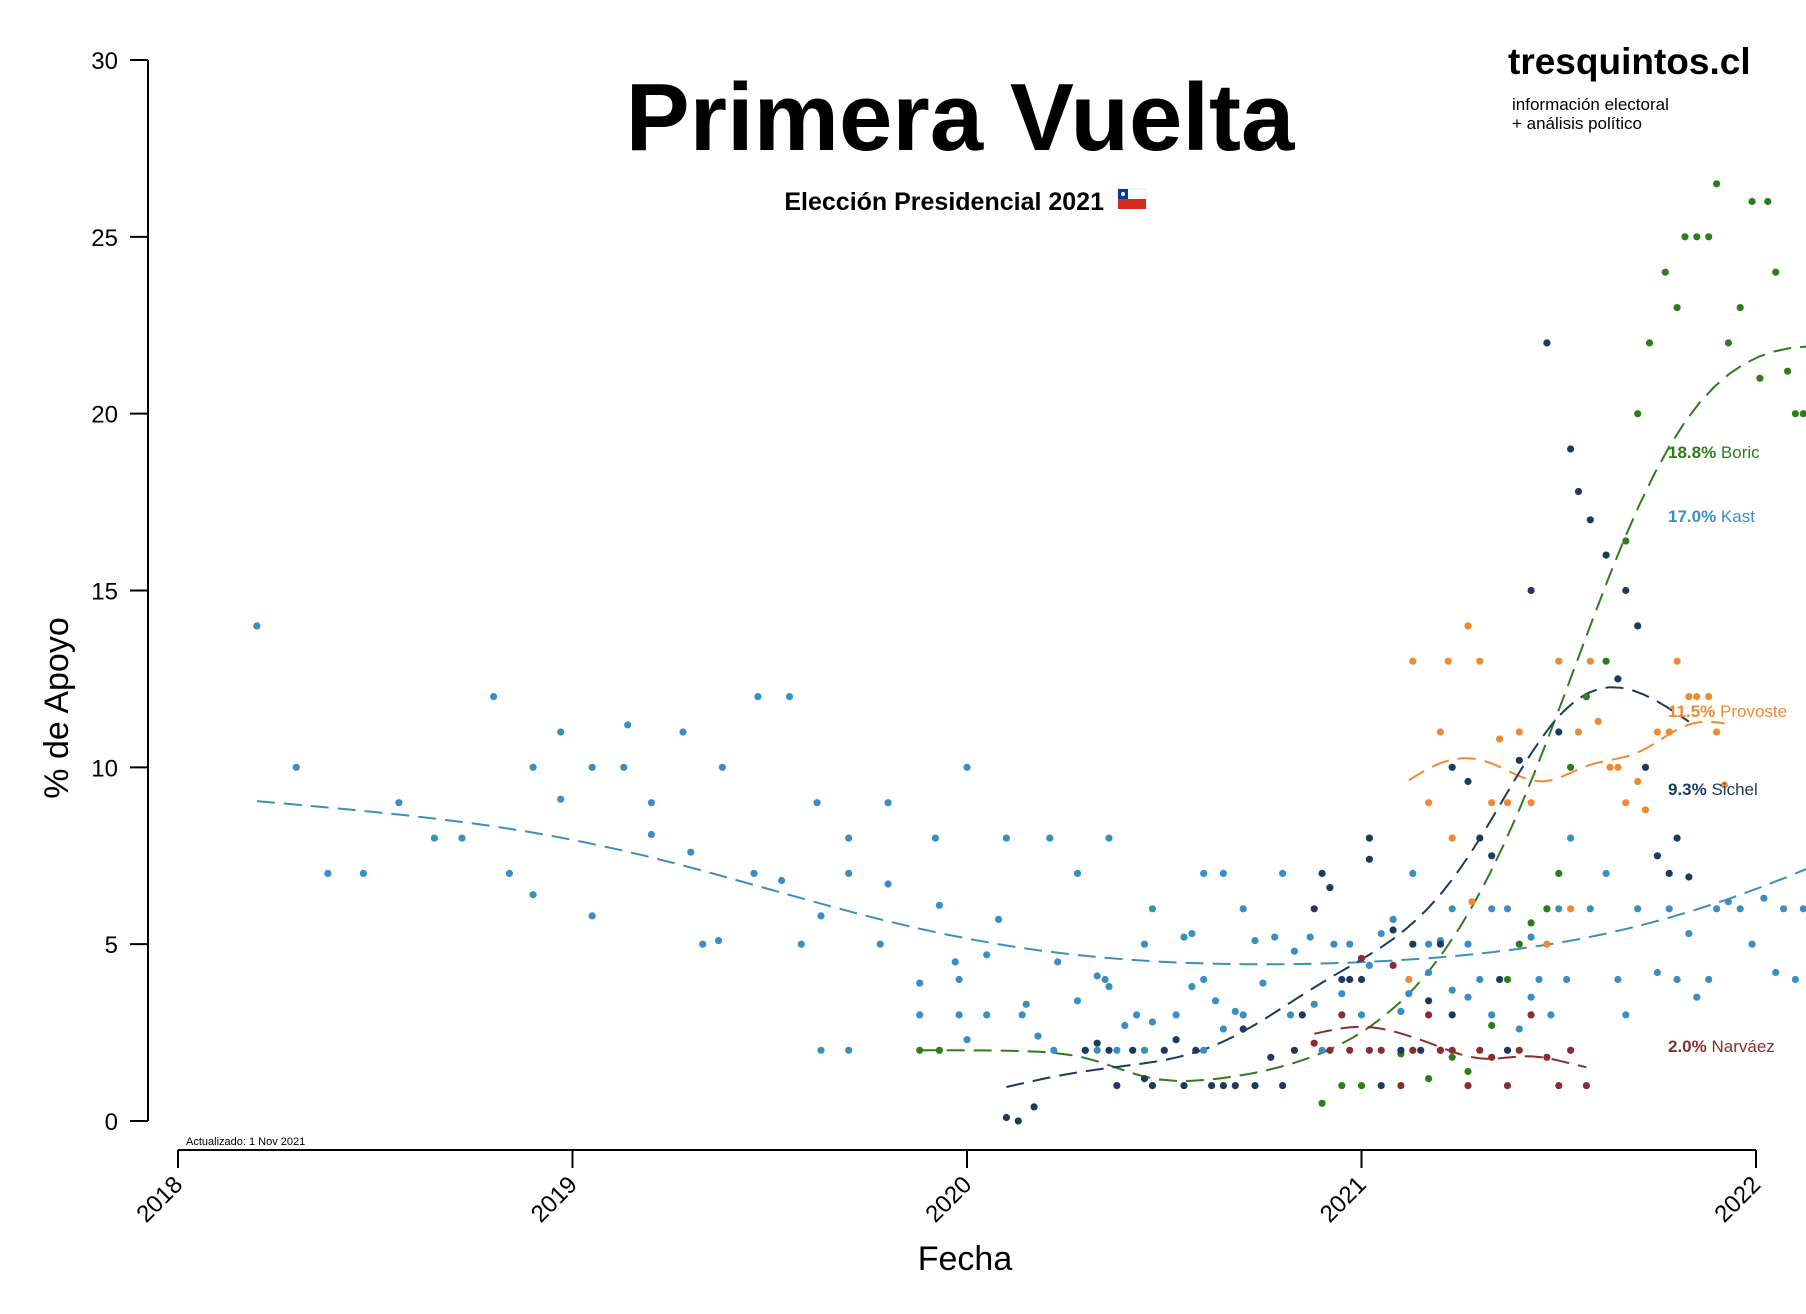 This screenshot has height=1314, width=1806. Describe the element at coordinates (104, 415) in the screenshot. I see `y-tick-label: 20` at that location.